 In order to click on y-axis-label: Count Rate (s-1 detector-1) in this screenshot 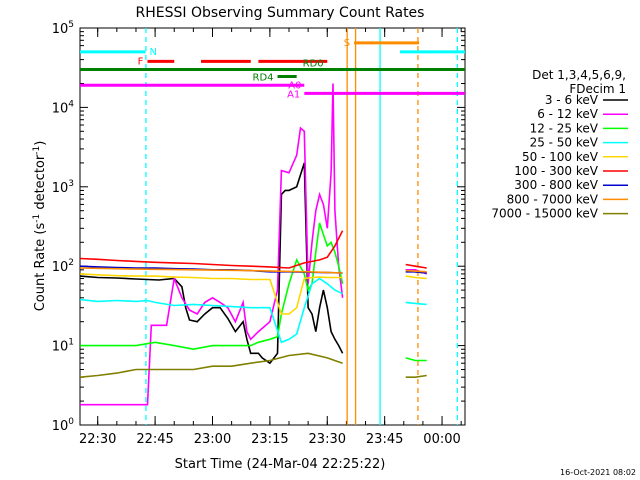, I will do `click(40, 226)`.